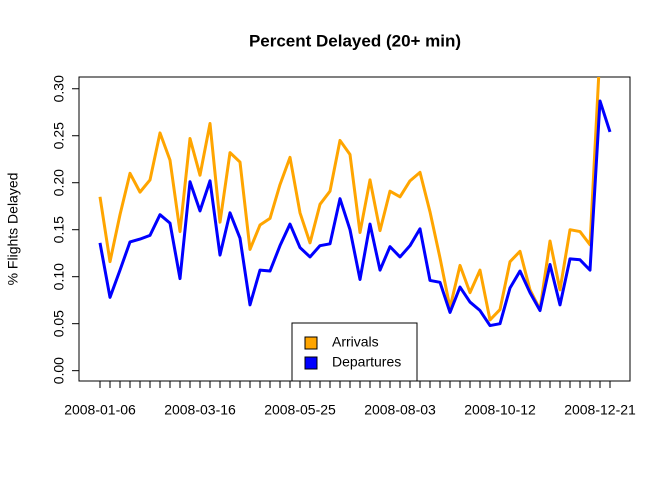 The height and width of the screenshot is (480, 672). Describe the element at coordinates (500, 410) in the screenshot. I see `x-tick-label: 2008-10-12` at that location.